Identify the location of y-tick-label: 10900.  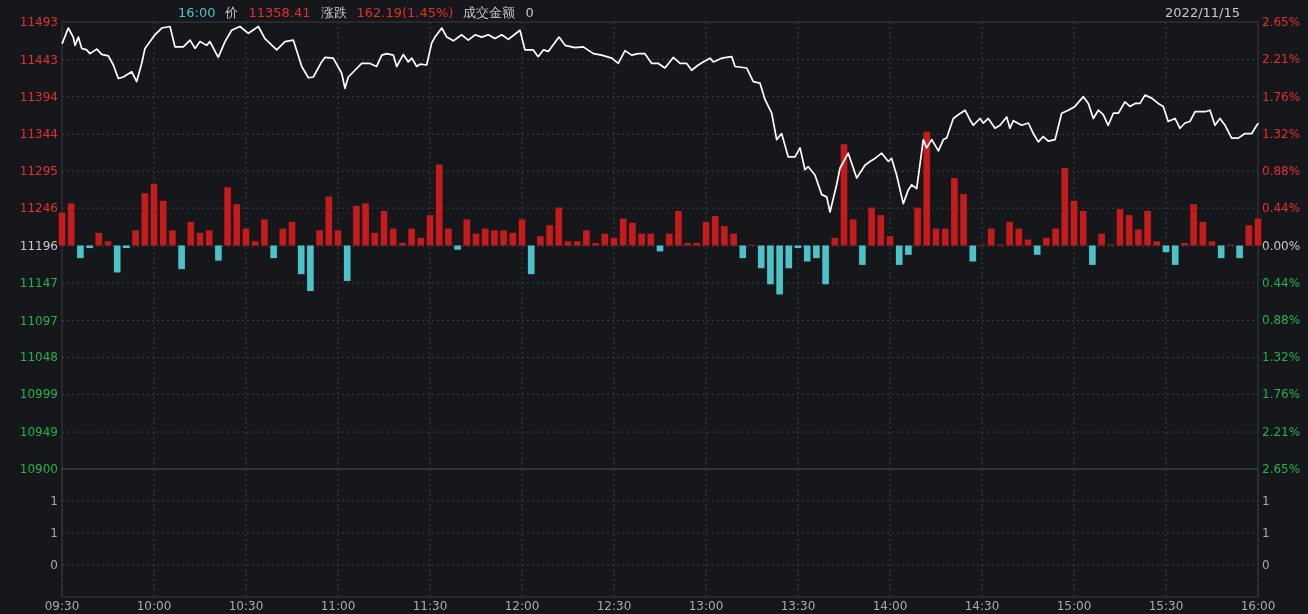
(38, 469).